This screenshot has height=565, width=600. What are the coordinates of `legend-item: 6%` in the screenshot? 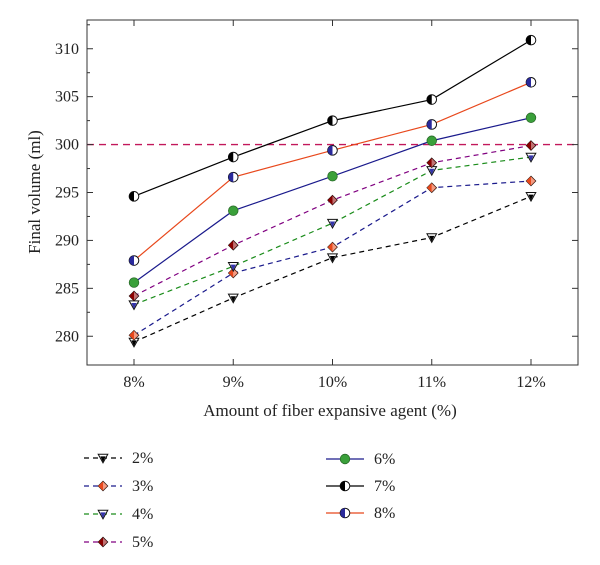 It's located at (360, 459).